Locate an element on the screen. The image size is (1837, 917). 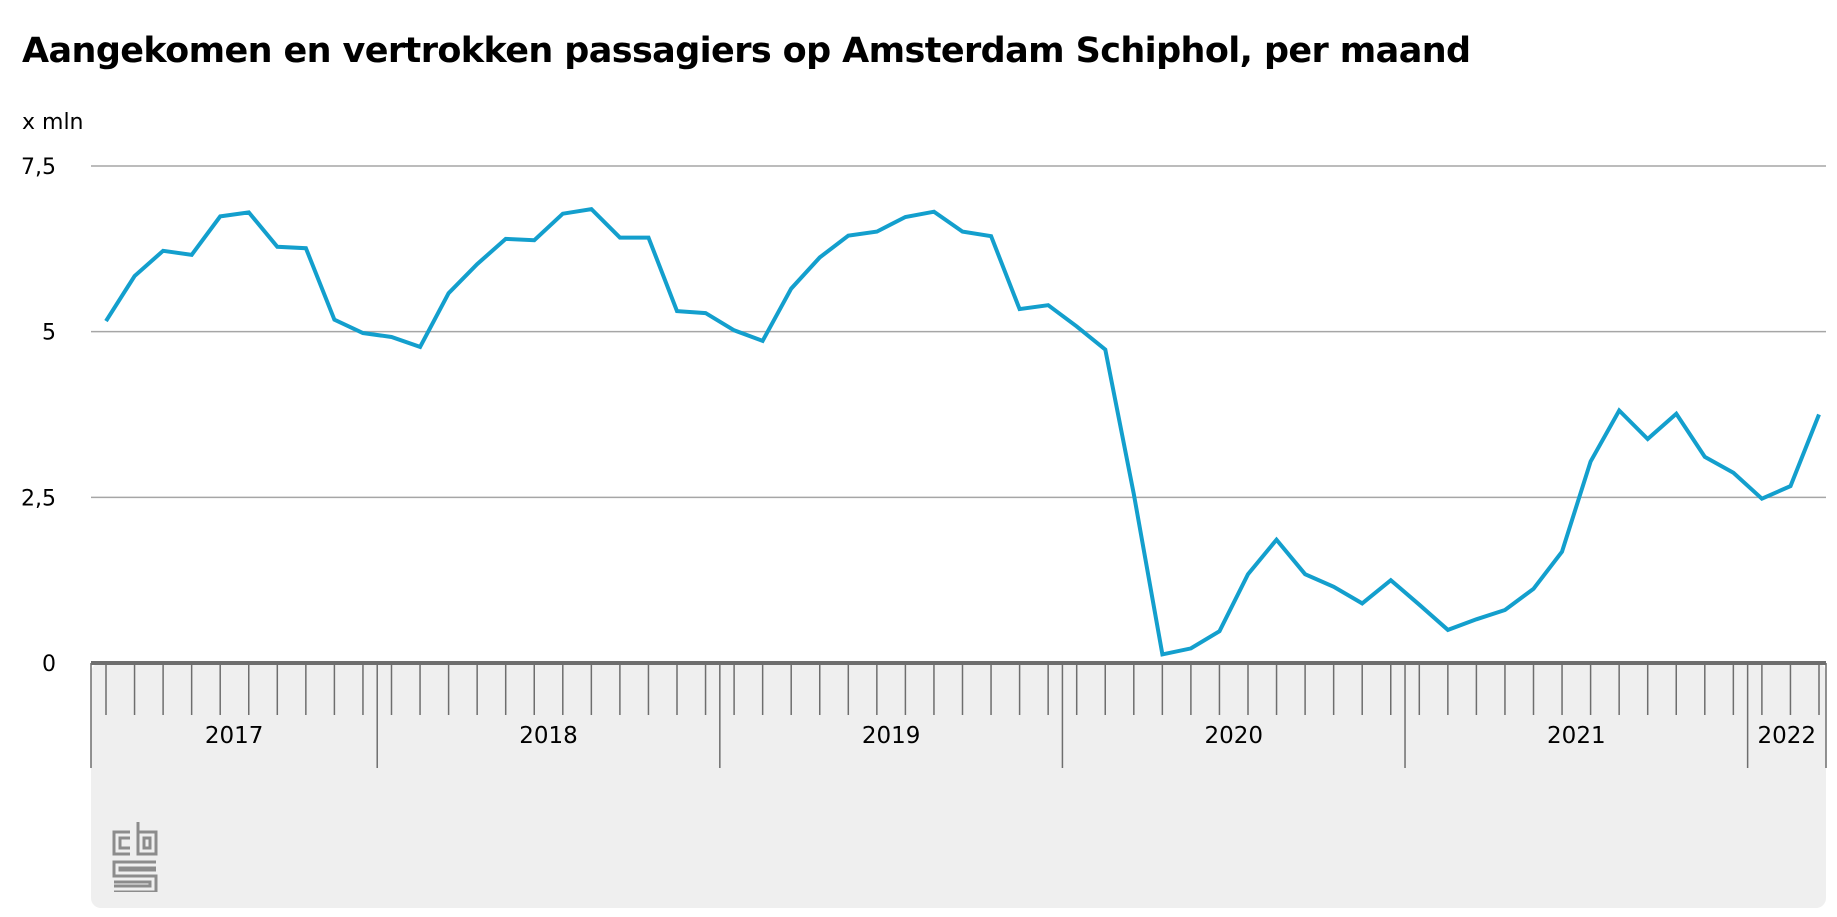
y-tick-label: 5 is located at coordinates (49, 333).